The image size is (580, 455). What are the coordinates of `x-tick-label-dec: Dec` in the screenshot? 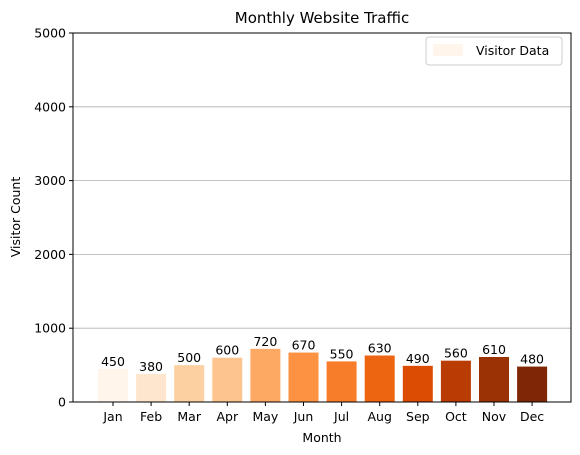 It's located at (532, 416).